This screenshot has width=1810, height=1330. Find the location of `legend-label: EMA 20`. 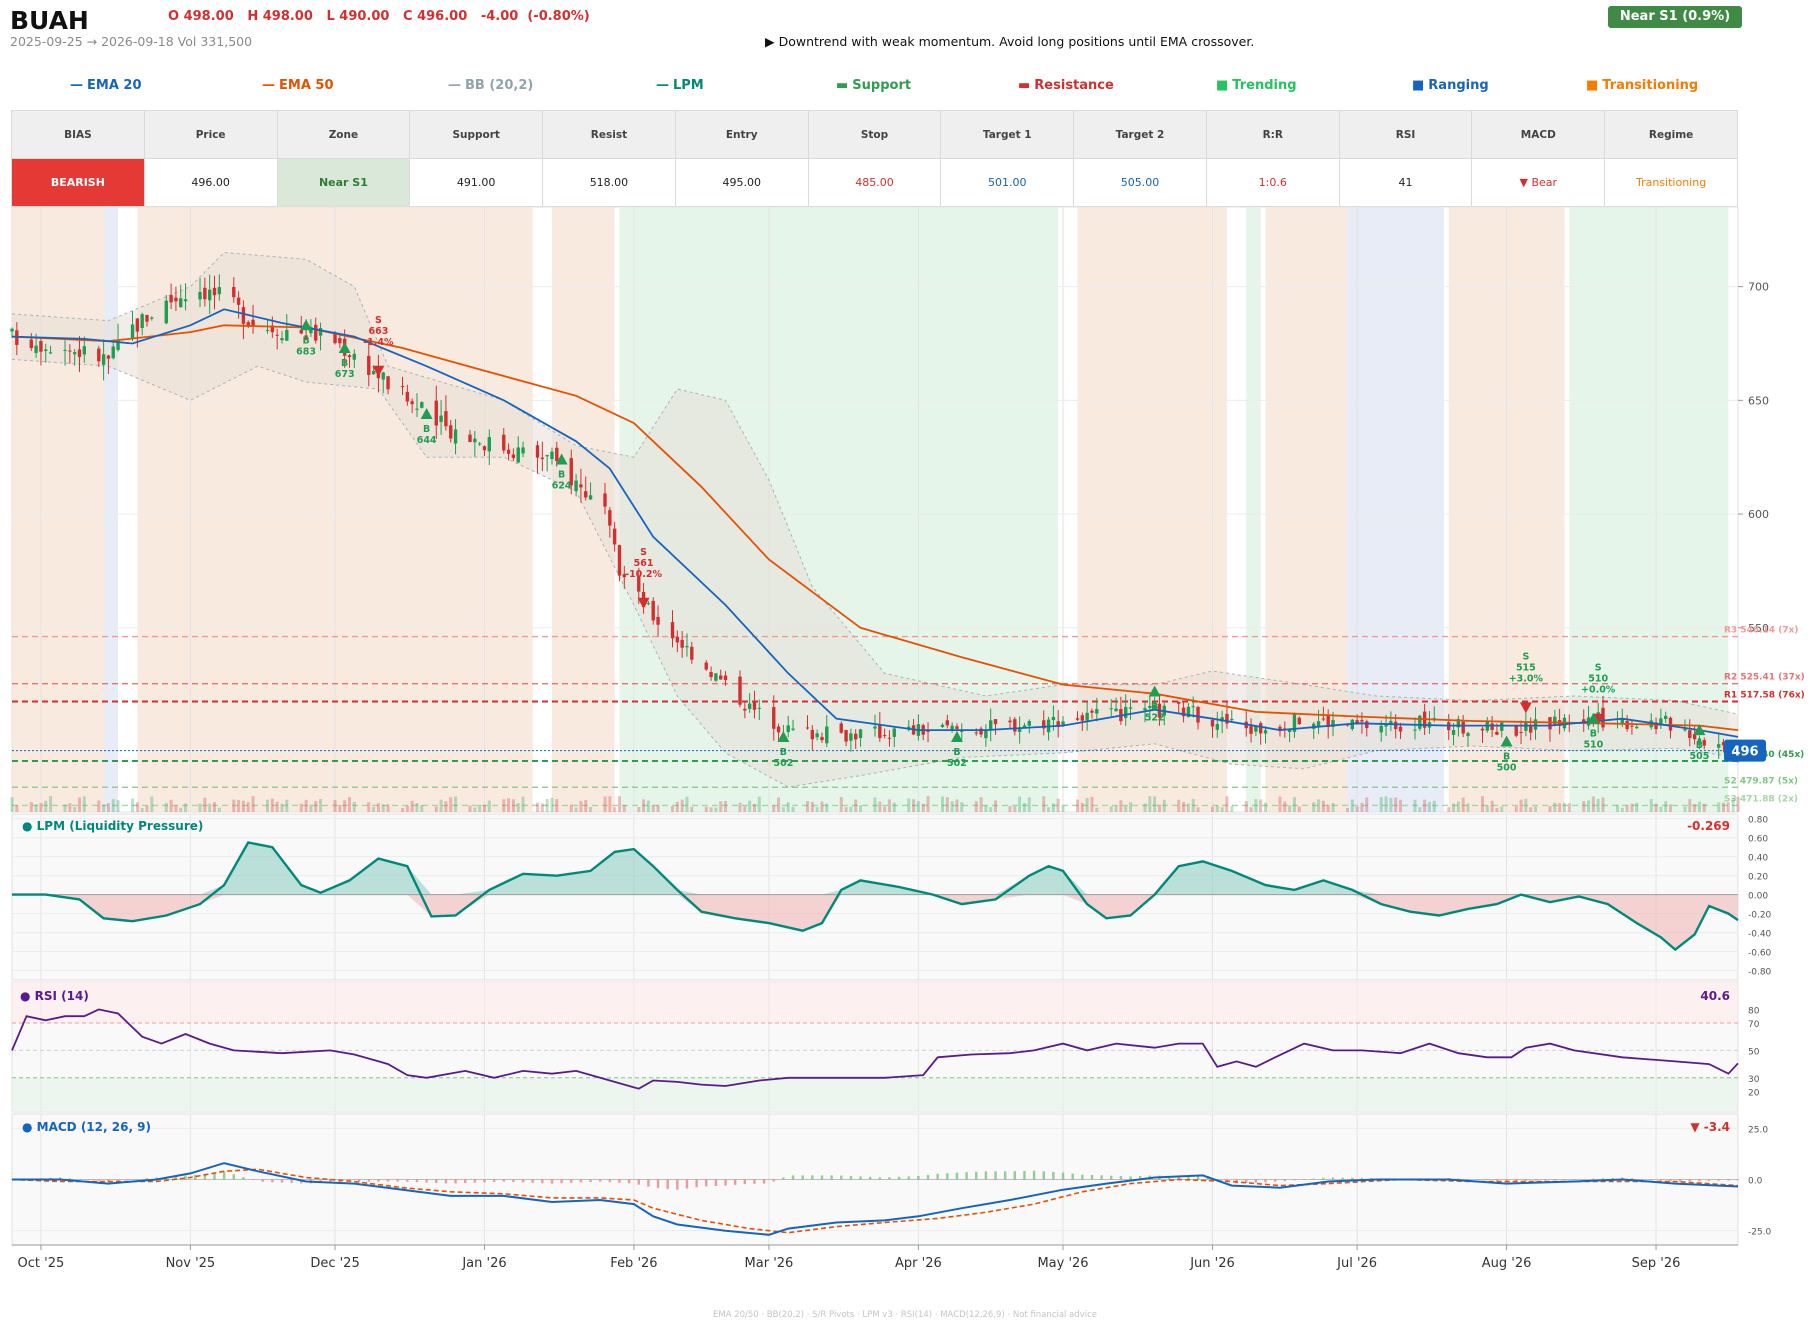

legend-label: EMA 20 is located at coordinates (114, 85).